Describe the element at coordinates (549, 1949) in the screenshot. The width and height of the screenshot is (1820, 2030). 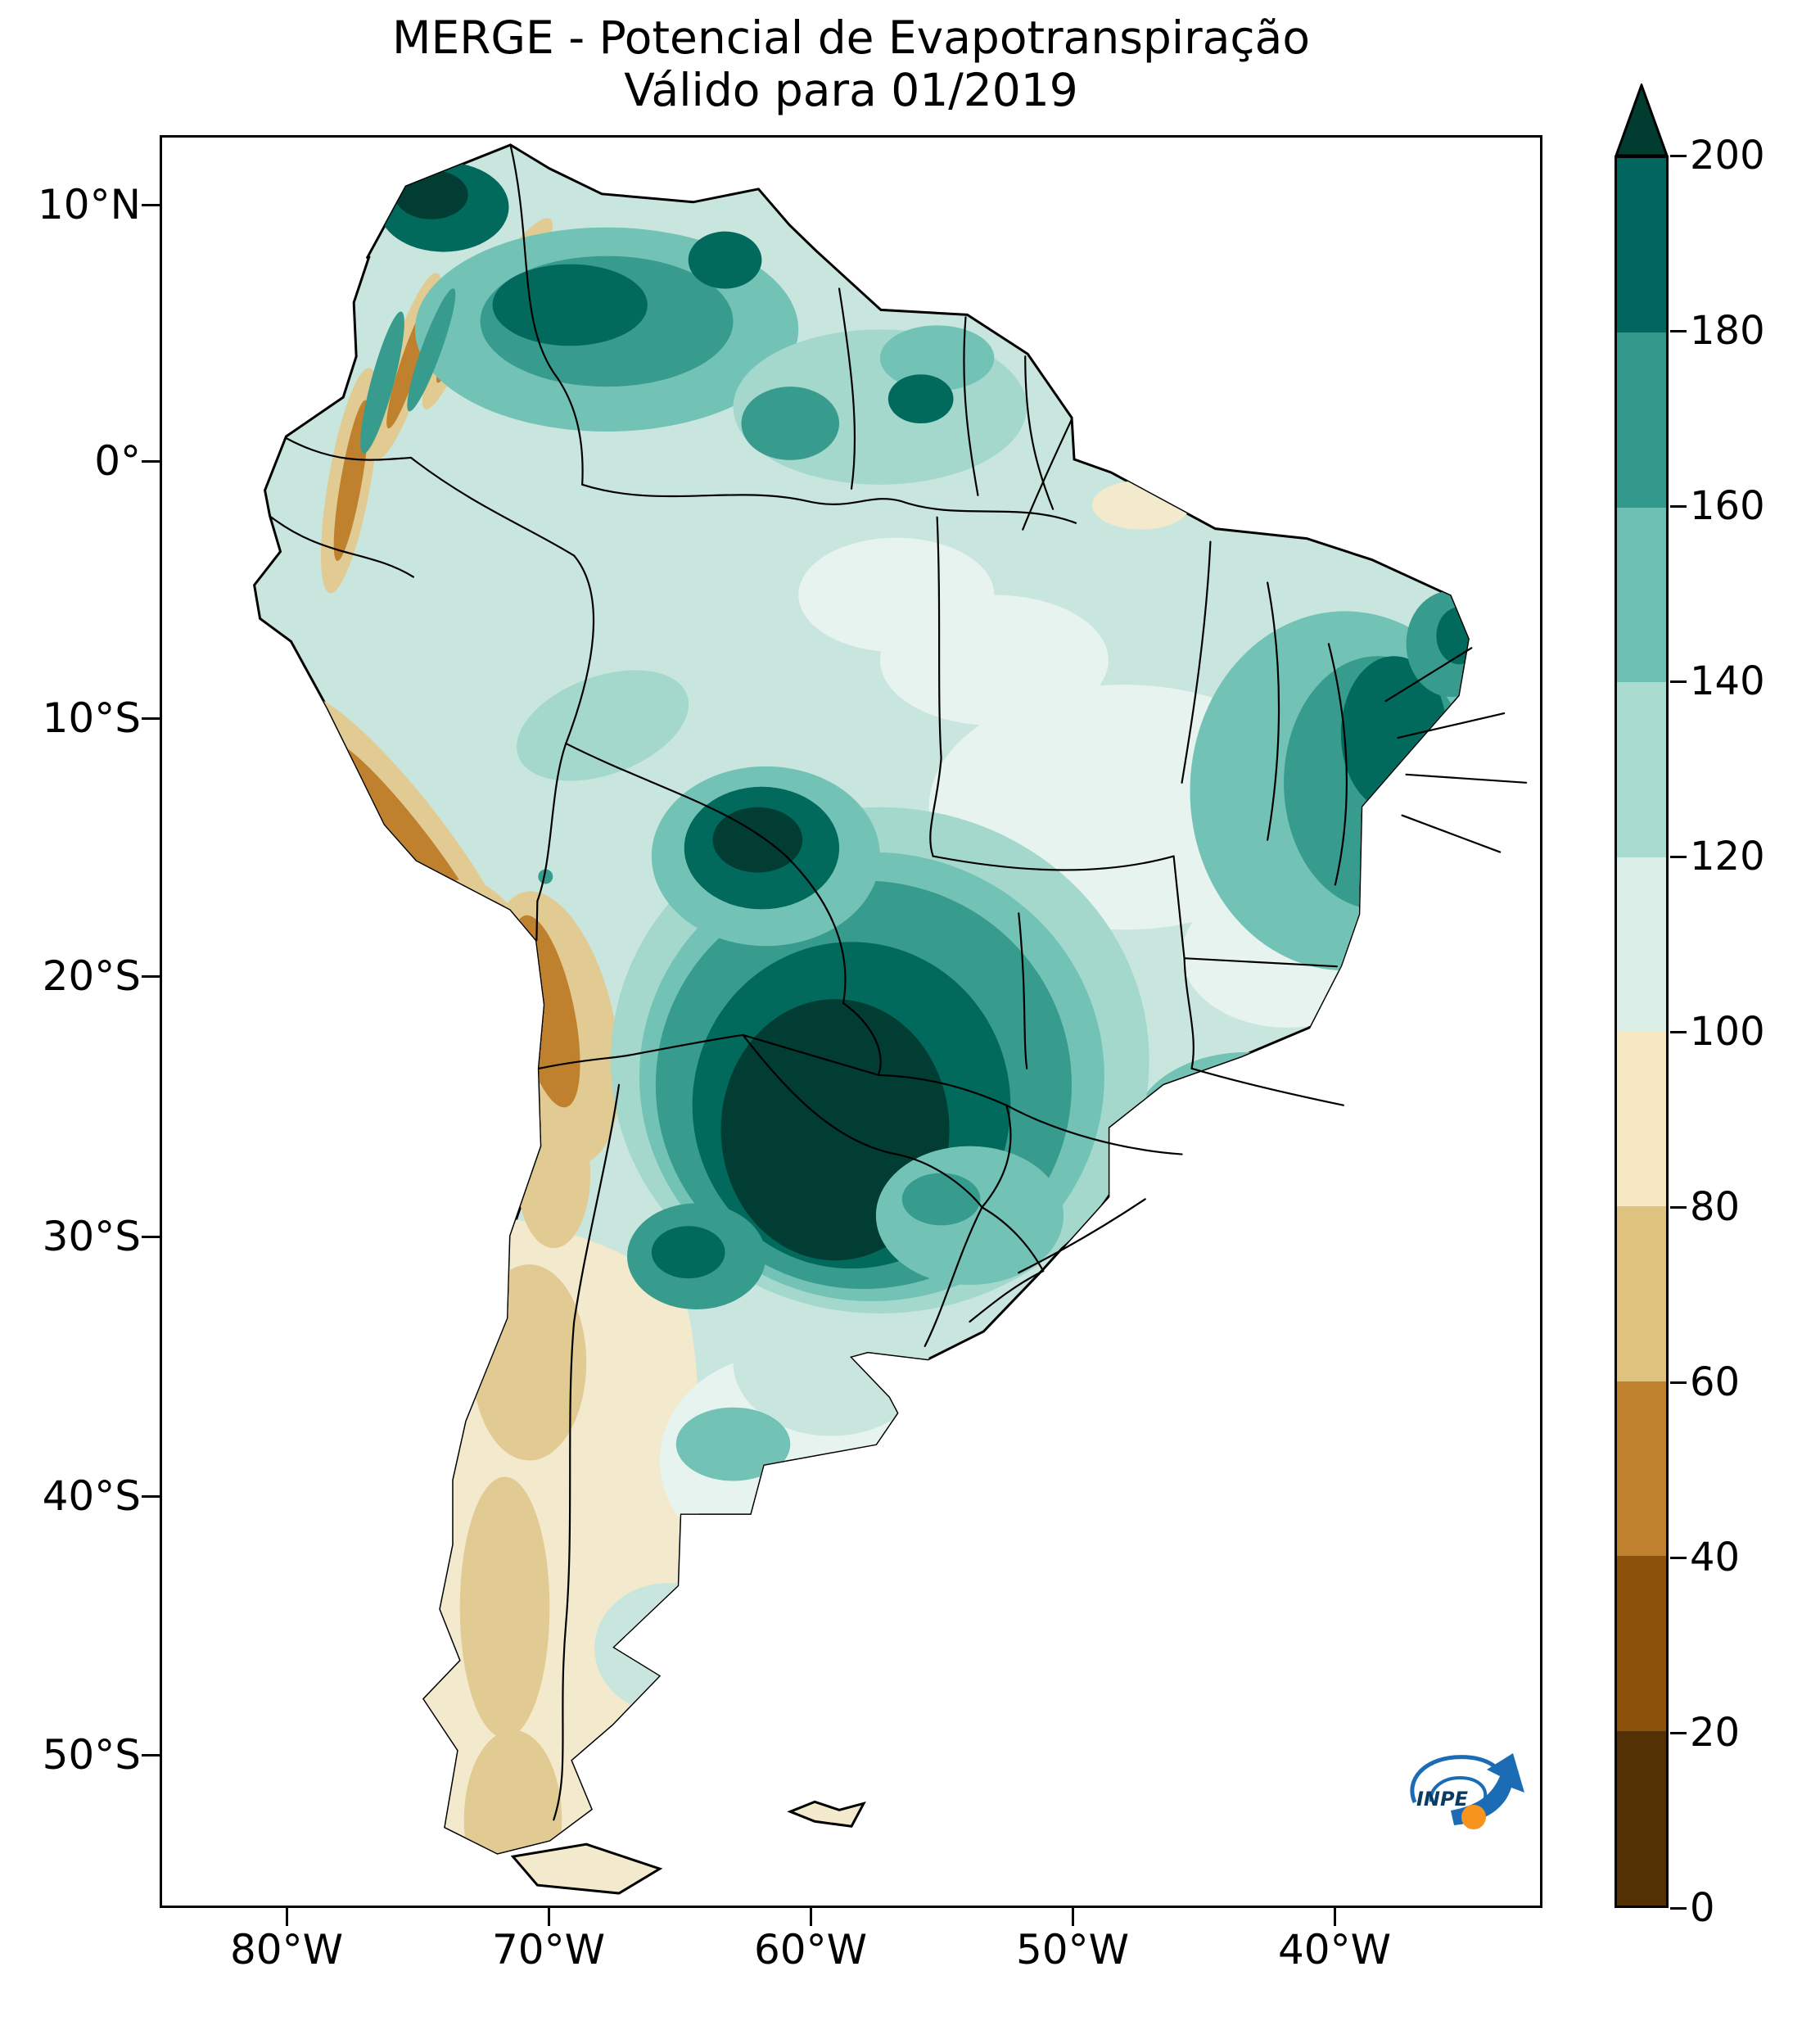
I see `x-axis-tick-label: 70°W` at that location.